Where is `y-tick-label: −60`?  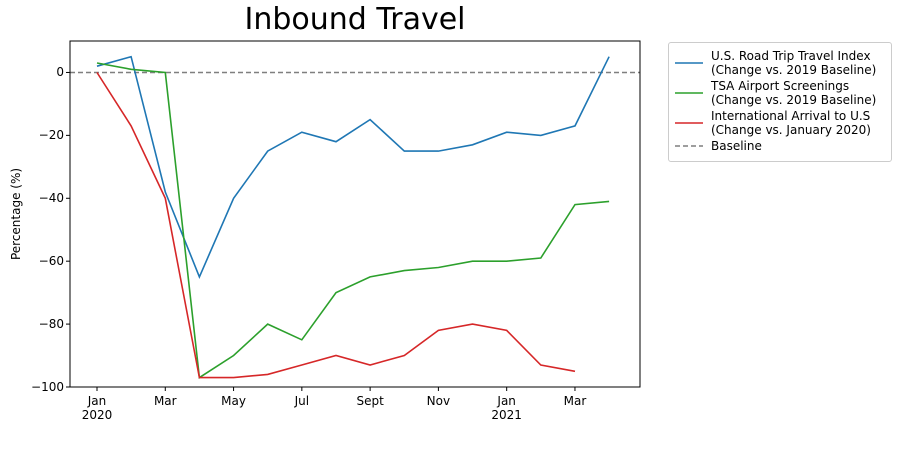
y-tick-label: −60 is located at coordinates (51, 261).